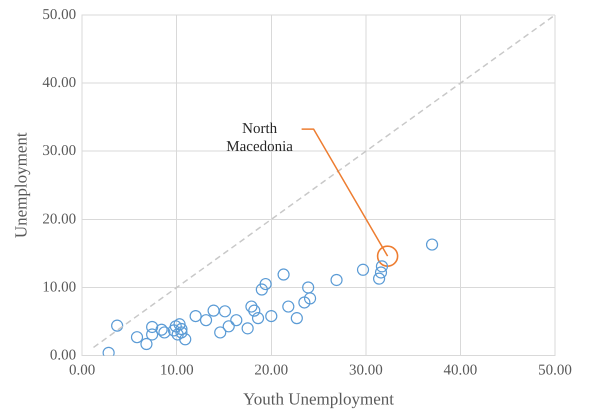 This screenshot has height=420, width=595. What do you see at coordinates (260, 138) in the screenshot?
I see `annotation: North Macedonia` at bounding box center [260, 138].